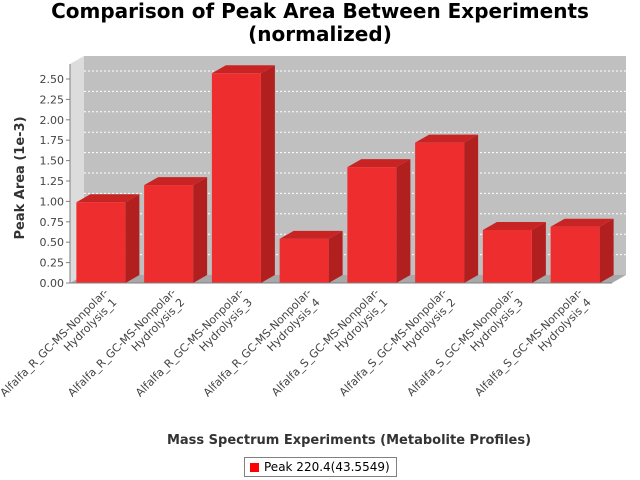 The height and width of the screenshot is (480, 640). Describe the element at coordinates (52, 161) in the screenshot. I see `y-tick-label: 1.50` at that location.